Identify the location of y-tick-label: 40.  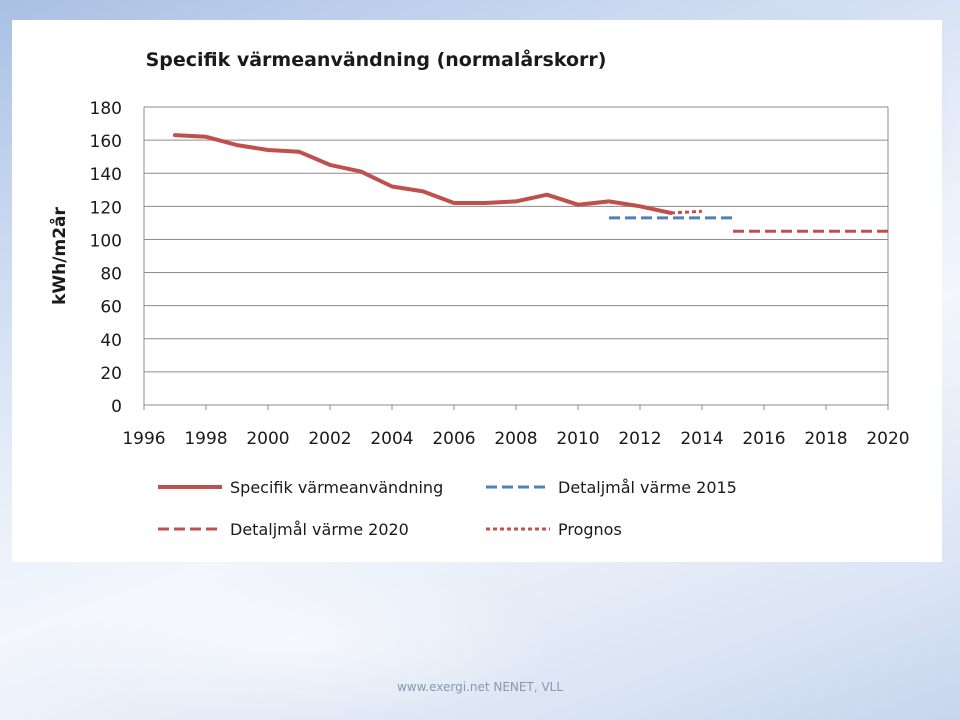
(111, 341).